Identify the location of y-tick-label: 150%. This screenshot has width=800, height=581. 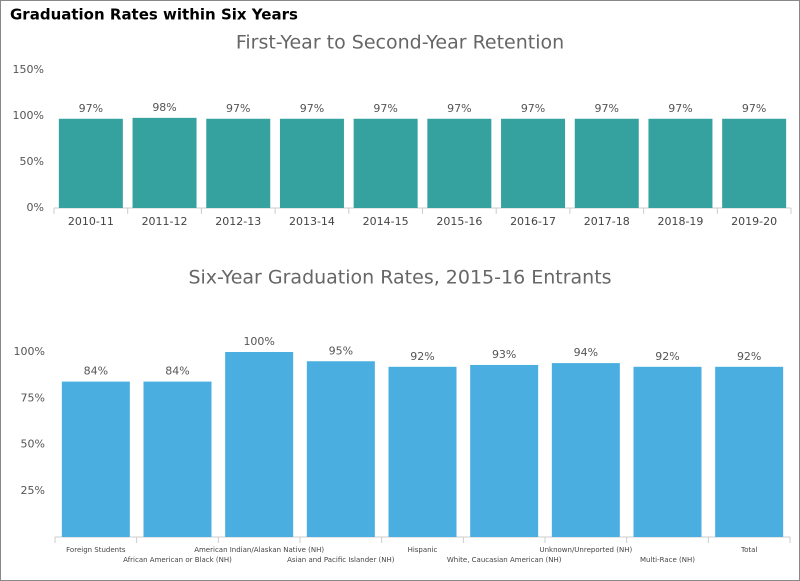
(28, 69).